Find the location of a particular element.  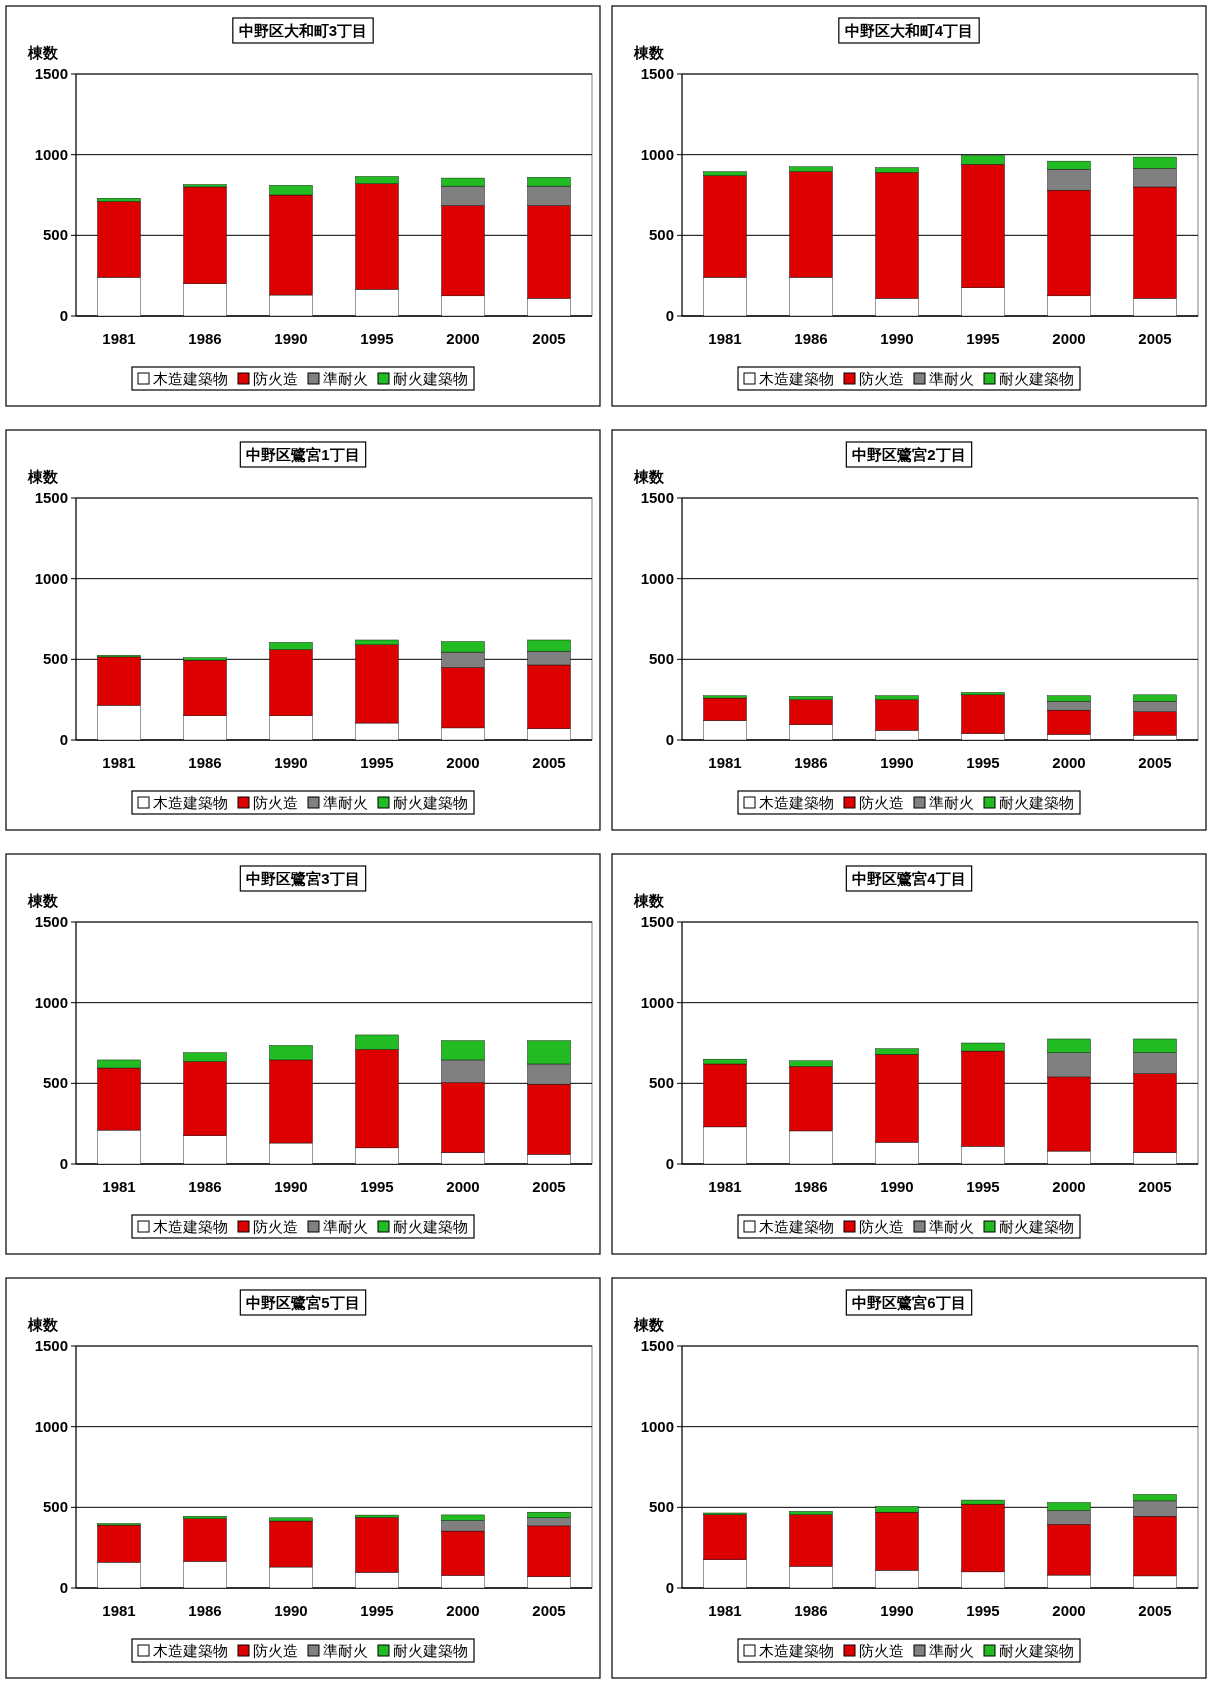

chart-title: 中野区鷺宮1丁目 is located at coordinates (303, 454).